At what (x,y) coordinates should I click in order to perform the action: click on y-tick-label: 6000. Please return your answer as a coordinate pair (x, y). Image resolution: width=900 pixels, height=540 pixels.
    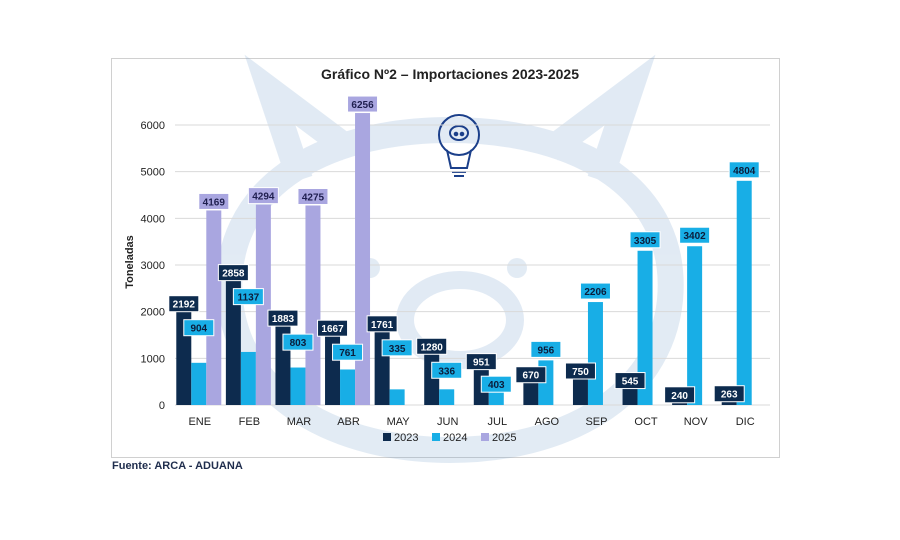
    Looking at the image, I should click on (153, 126).